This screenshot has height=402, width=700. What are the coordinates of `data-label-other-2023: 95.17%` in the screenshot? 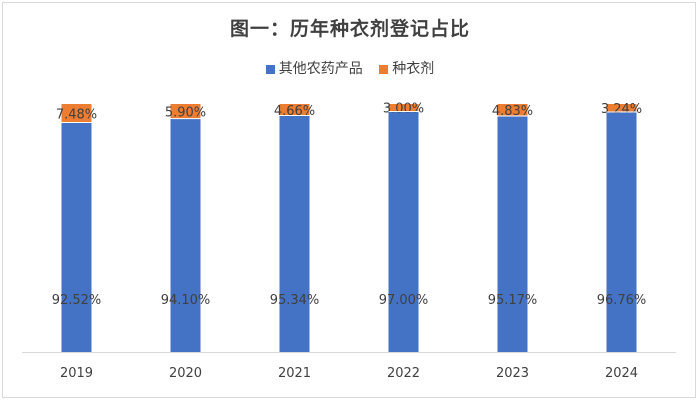 It's located at (513, 300).